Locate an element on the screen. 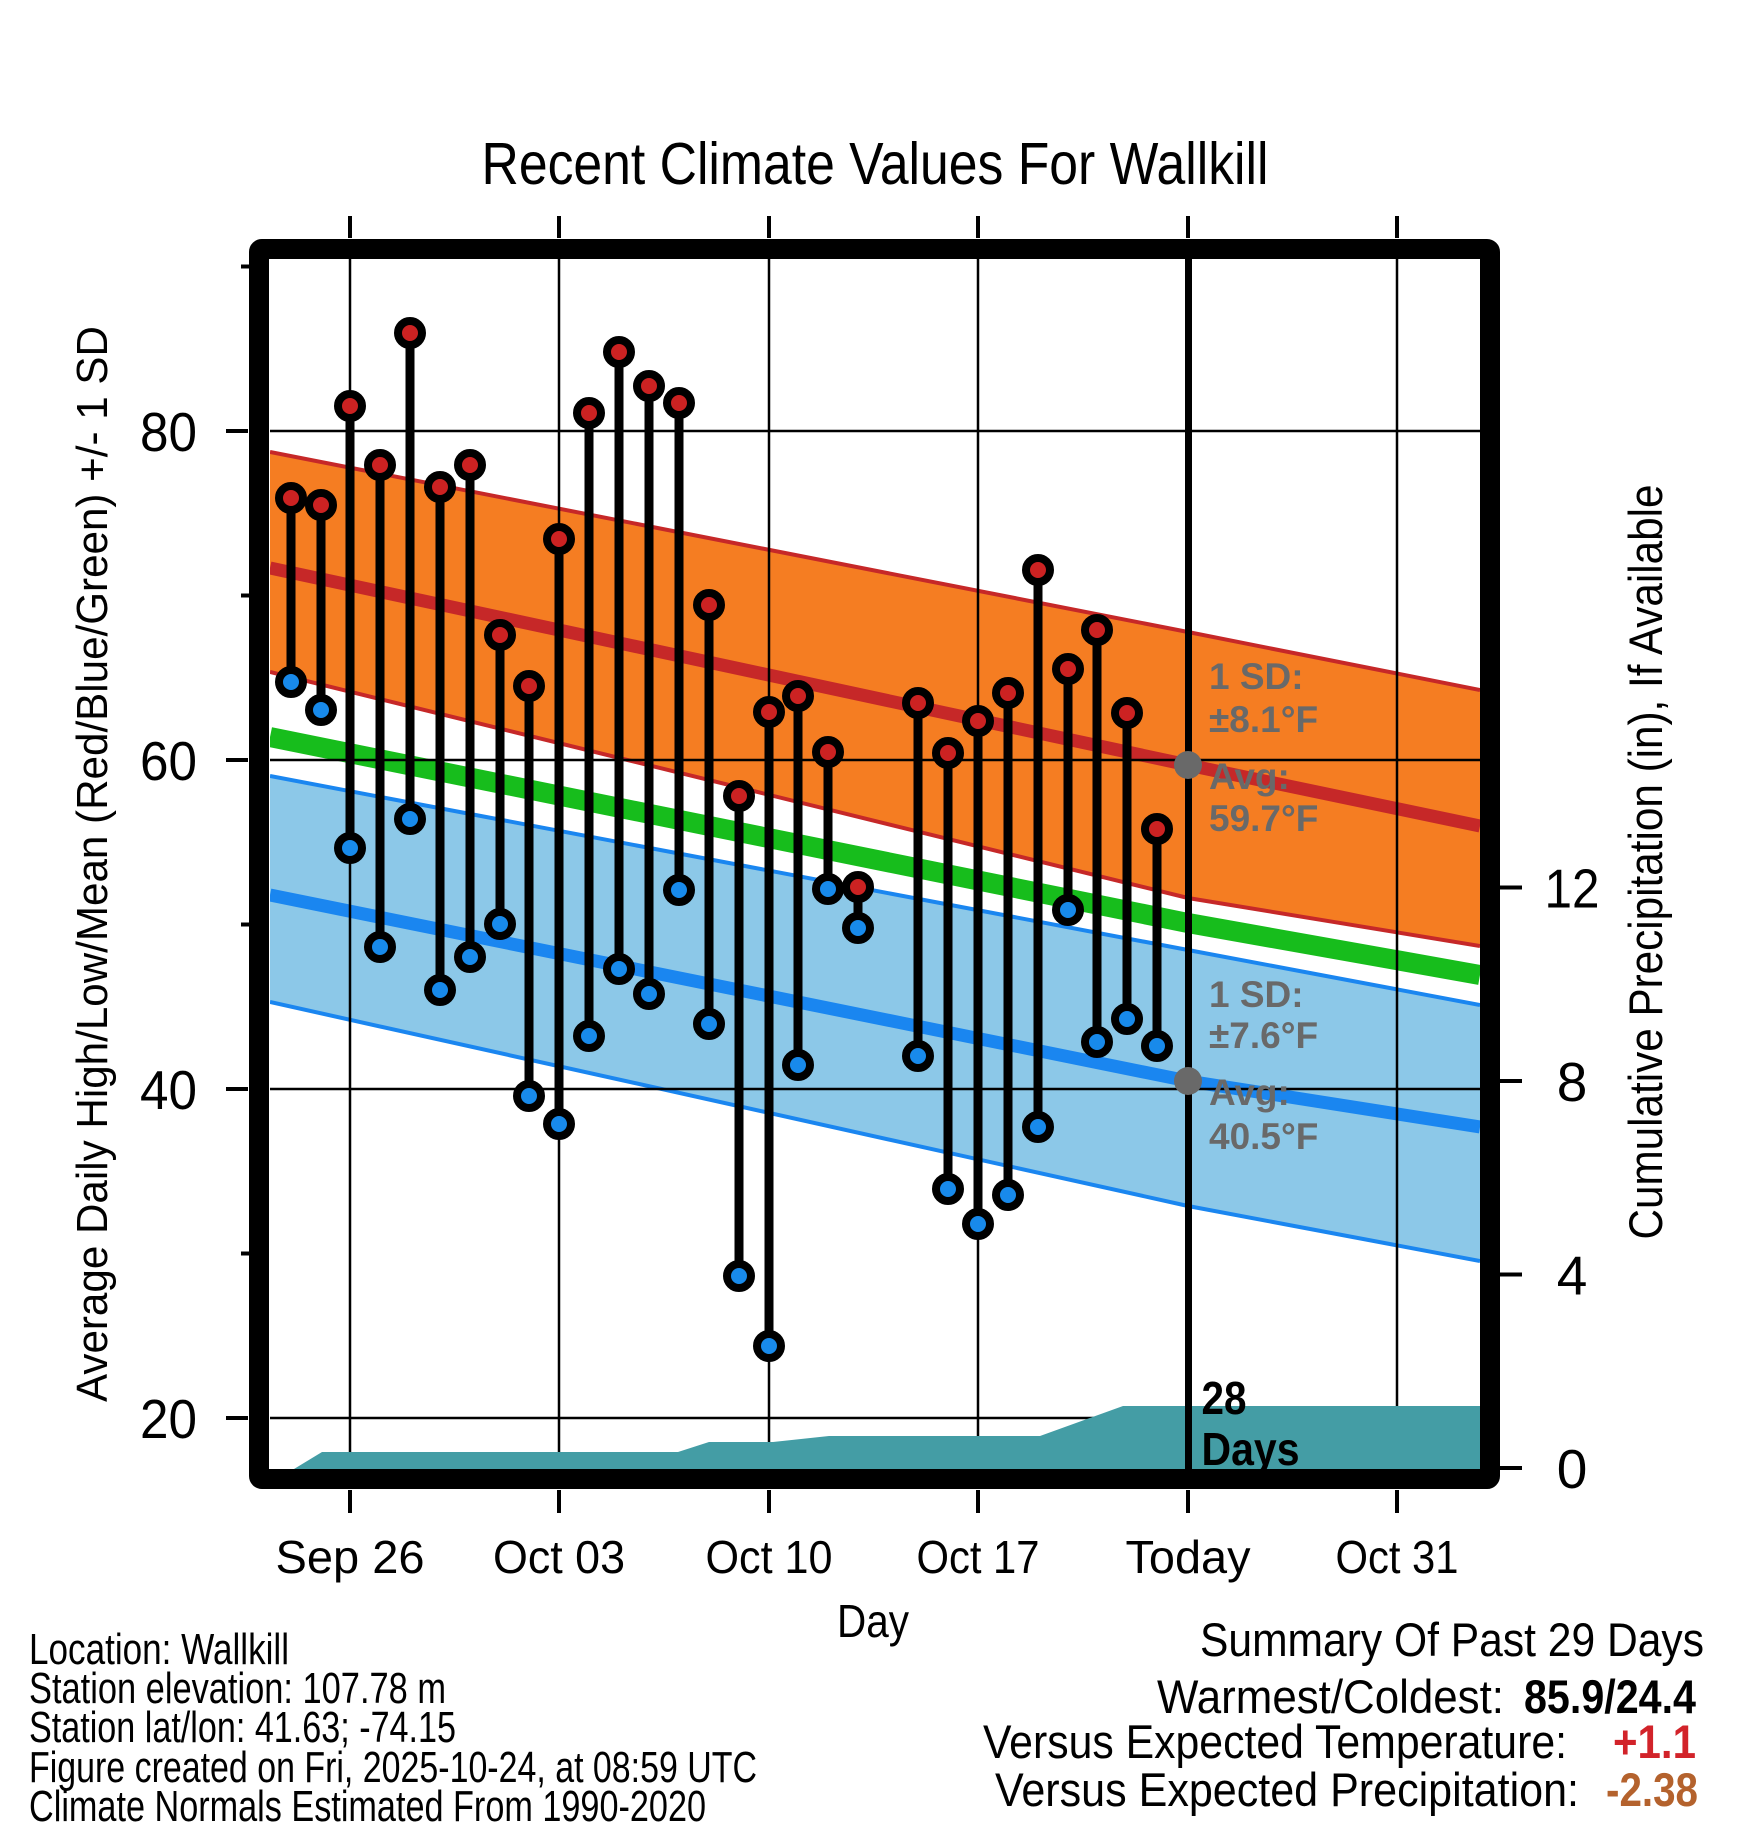 The height and width of the screenshot is (1828, 1748). svg-text: 60 is located at coordinates (168, 761).